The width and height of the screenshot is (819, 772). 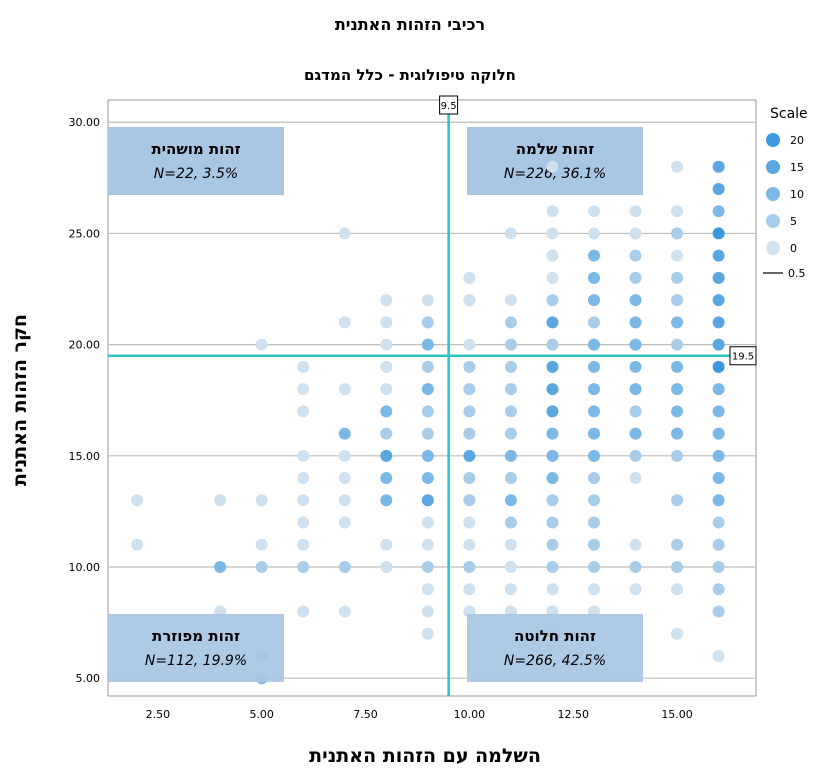 What do you see at coordinates (797, 167) in the screenshot?
I see `legend-item-label: 15` at bounding box center [797, 167].